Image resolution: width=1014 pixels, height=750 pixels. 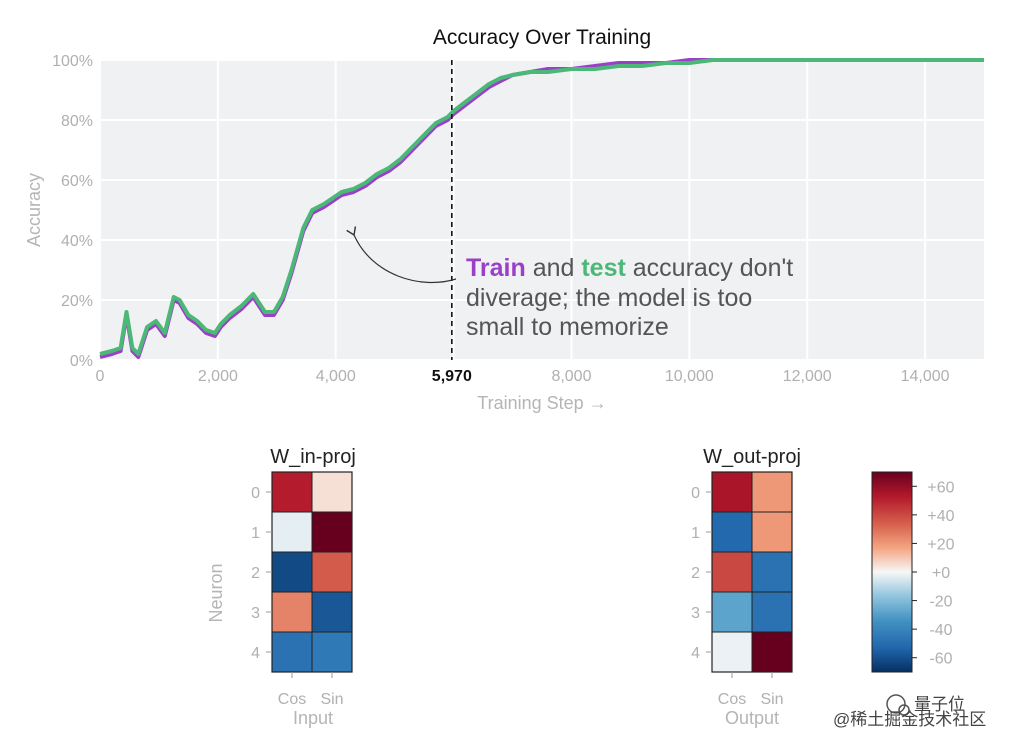 I want to click on heatmap-out-xlabel: Output, so click(x=752, y=718).